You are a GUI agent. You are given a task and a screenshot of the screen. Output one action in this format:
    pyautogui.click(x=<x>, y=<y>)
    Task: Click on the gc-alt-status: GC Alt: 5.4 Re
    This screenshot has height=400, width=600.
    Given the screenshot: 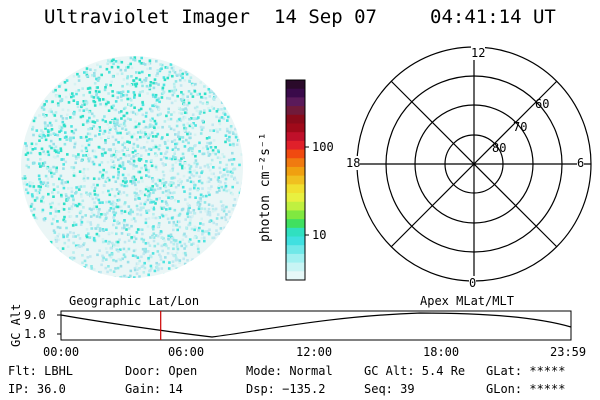 What is the action you would take?
    pyautogui.click(x=415, y=371)
    